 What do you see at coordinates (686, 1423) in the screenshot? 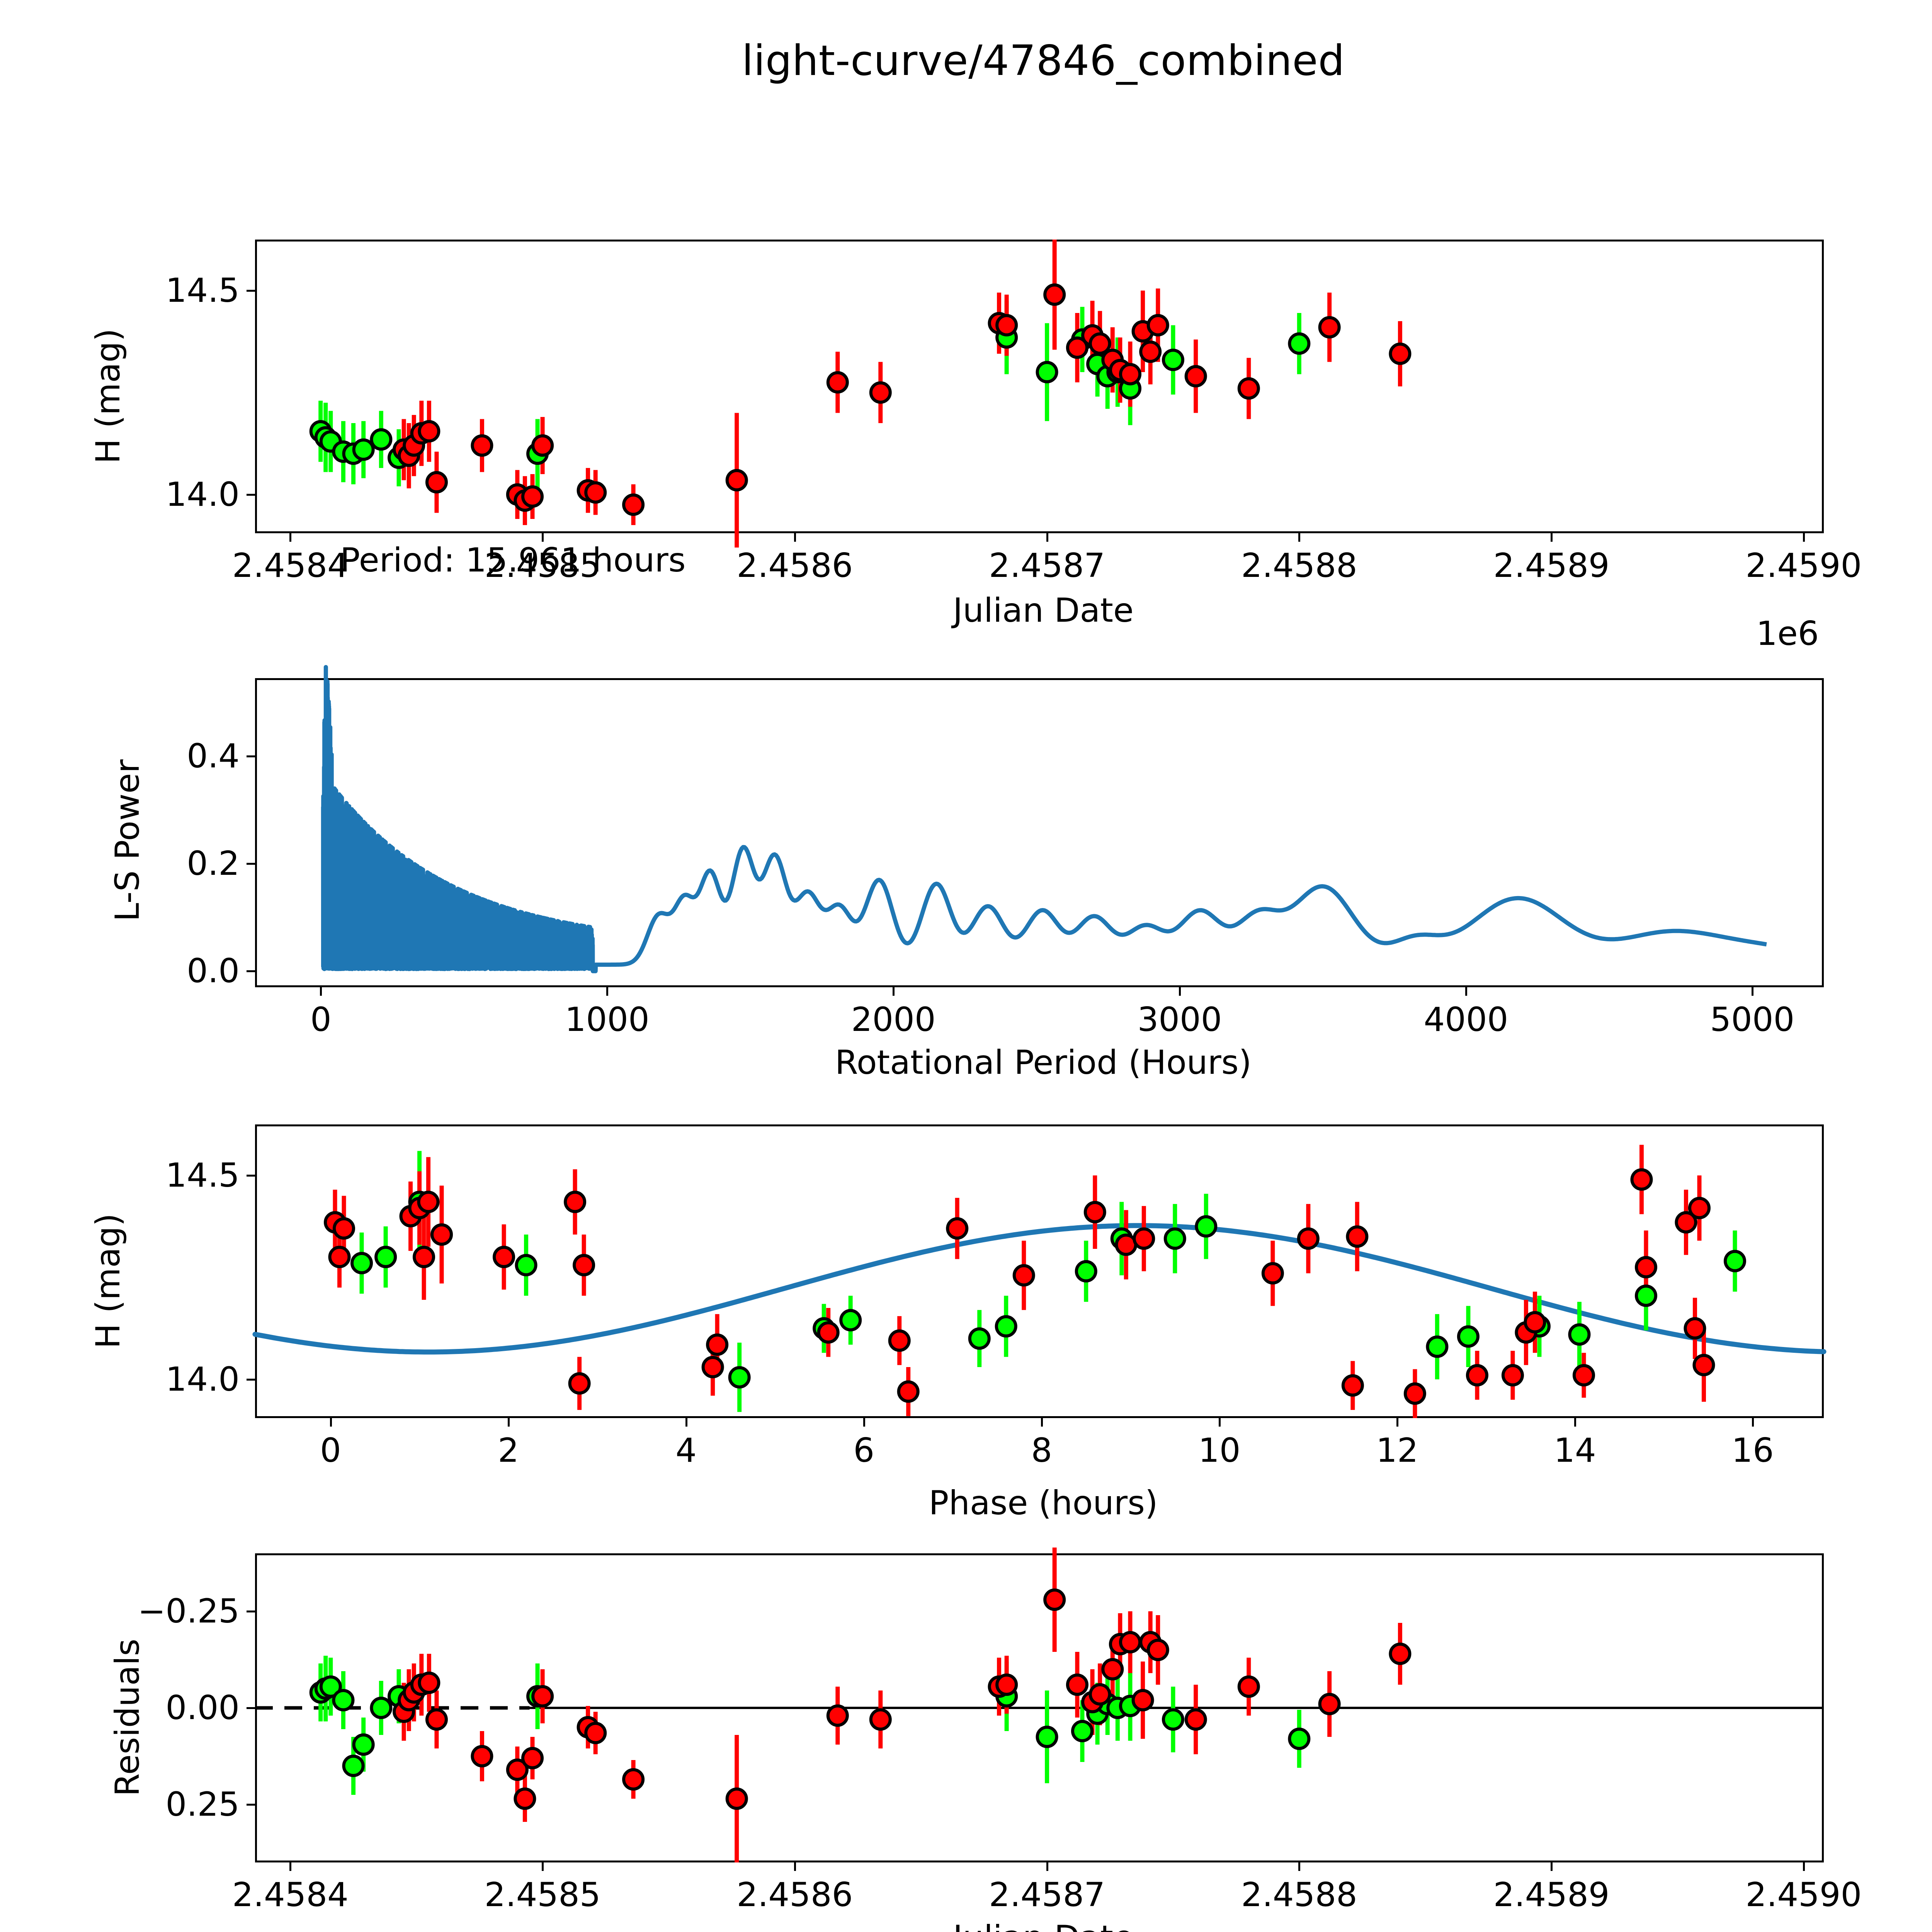
I see `panel3-xtick-2-tickmark` at bounding box center [686, 1423].